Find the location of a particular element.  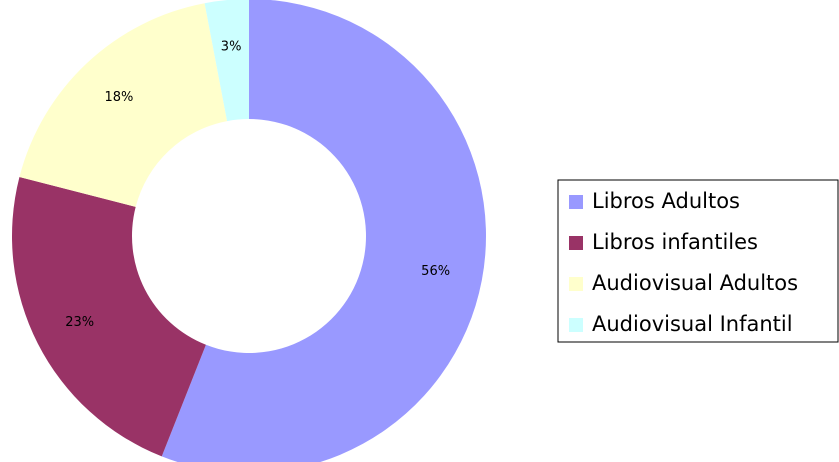

legend-box is located at coordinates (698, 261).